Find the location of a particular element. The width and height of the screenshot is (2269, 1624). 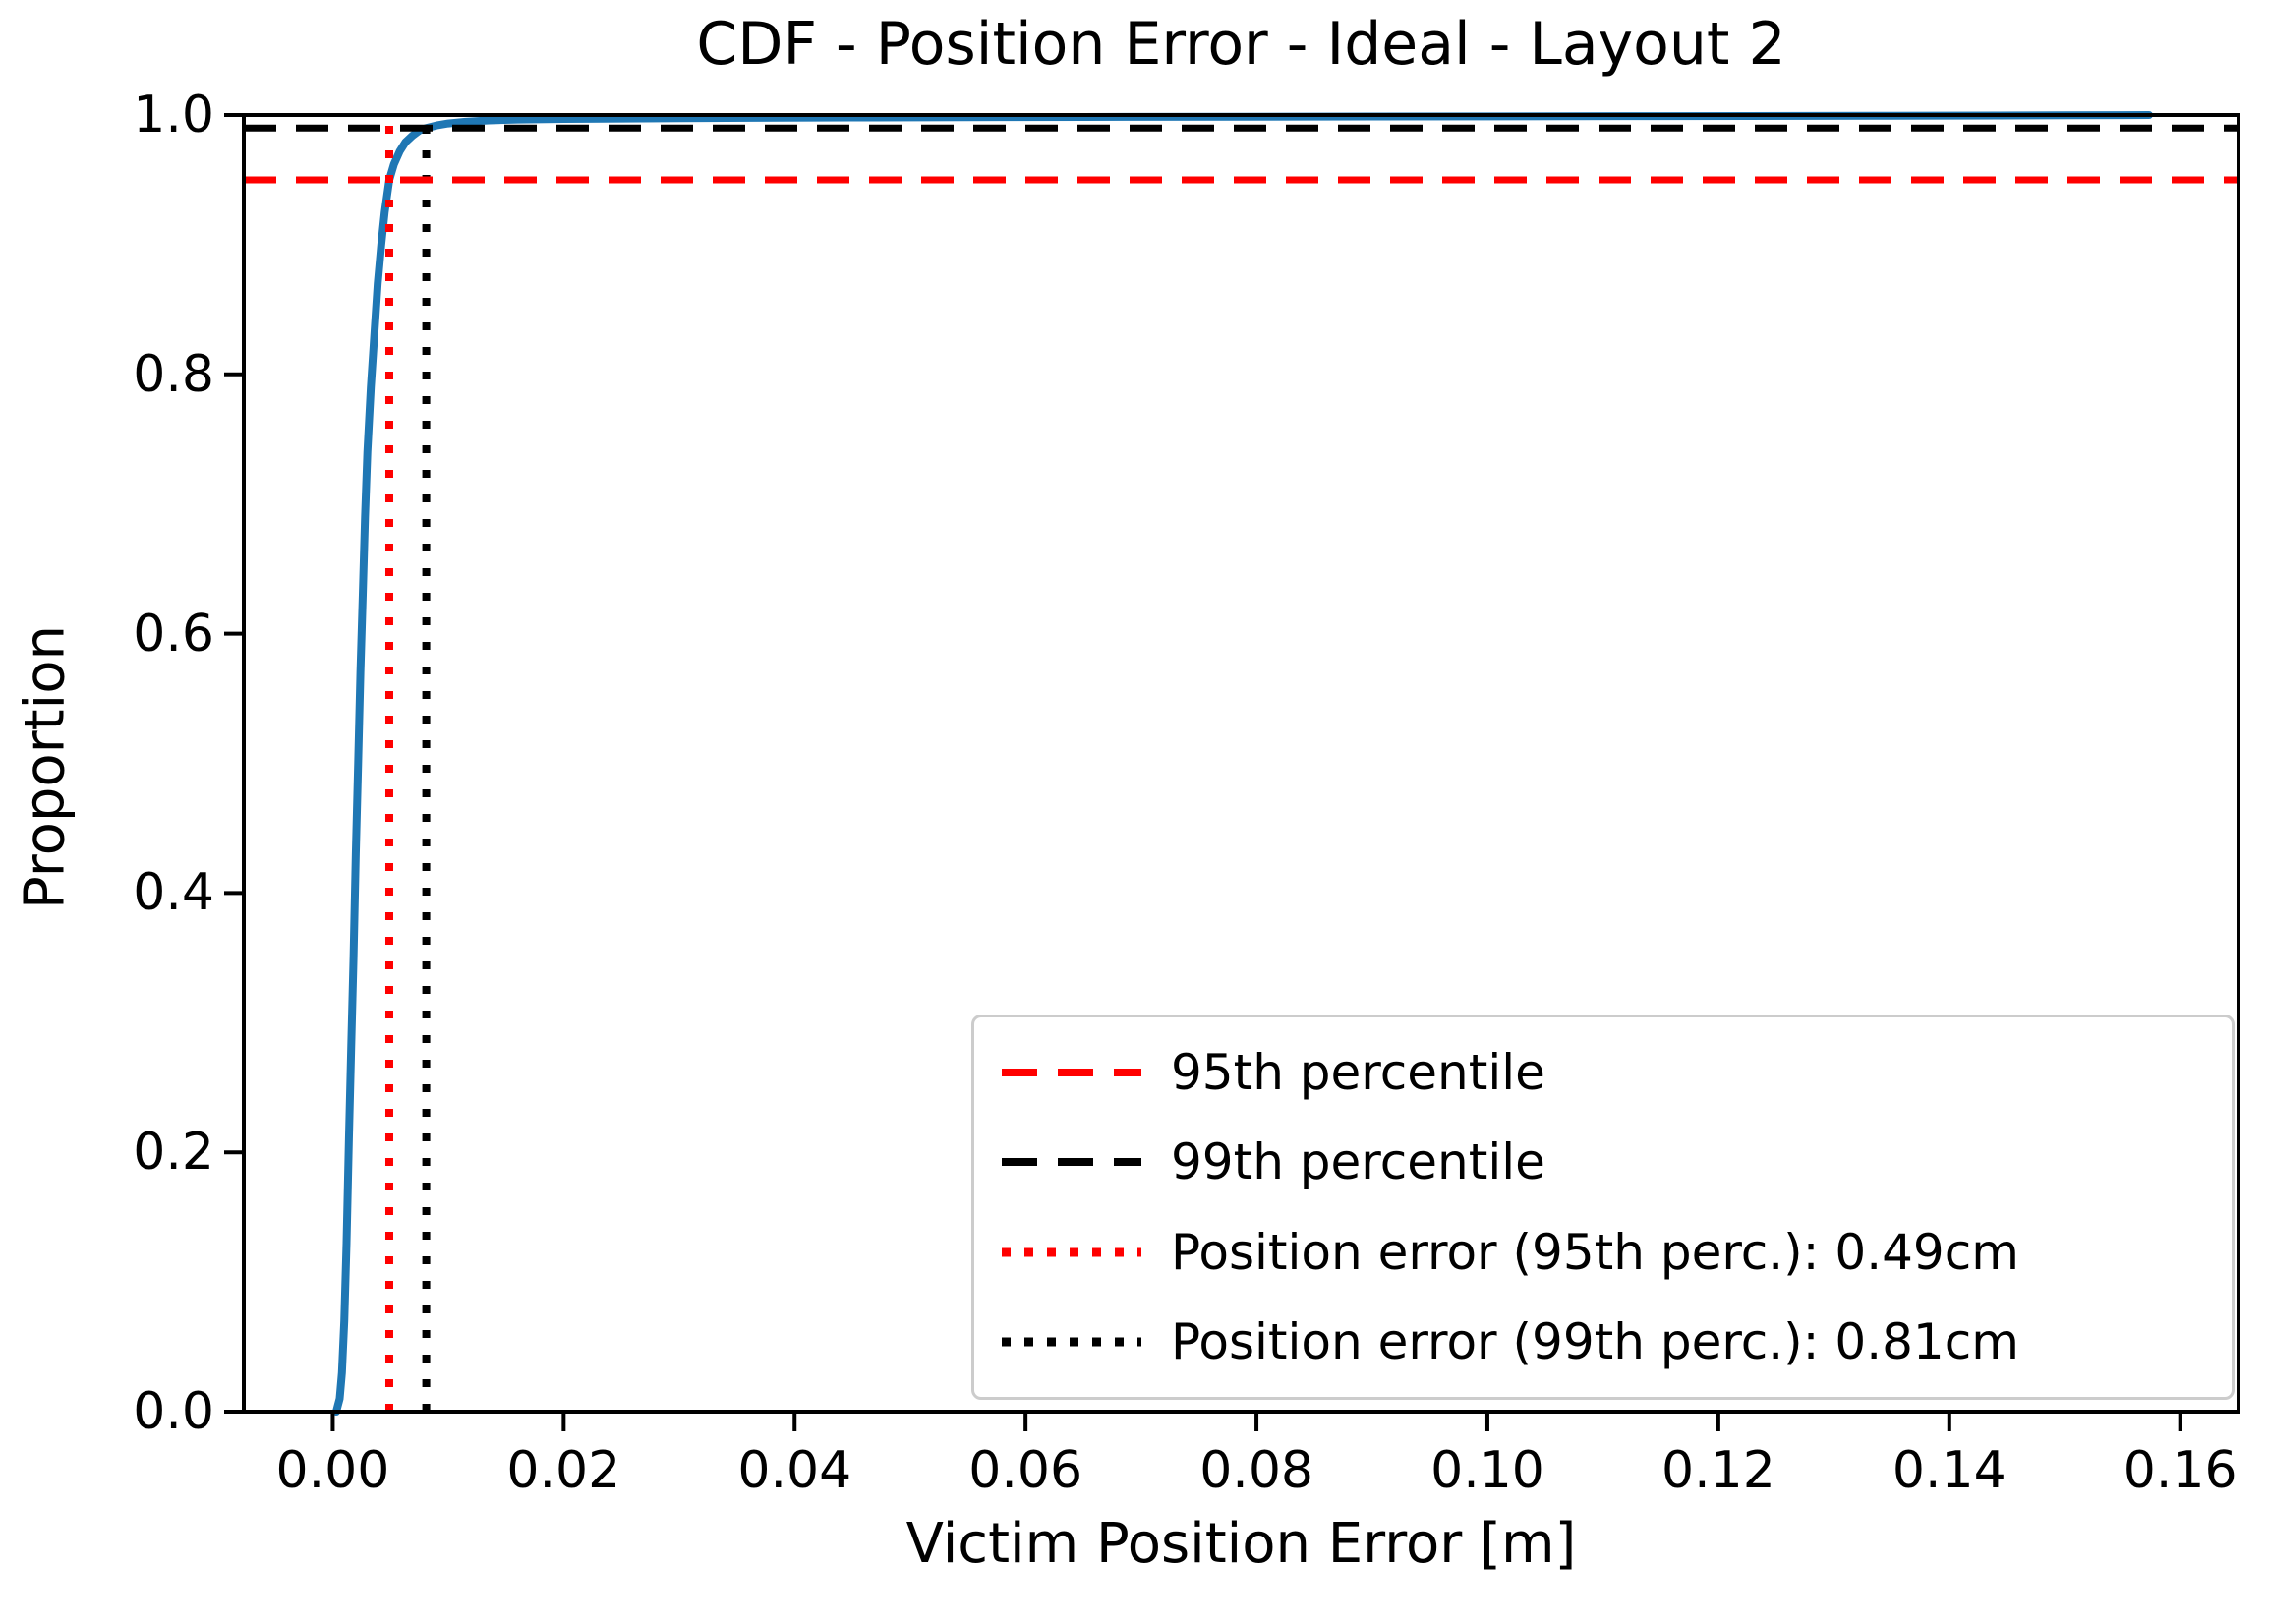

chart-title: CDF - Position Error - Ideal - Layout 2 is located at coordinates (1241, 44).